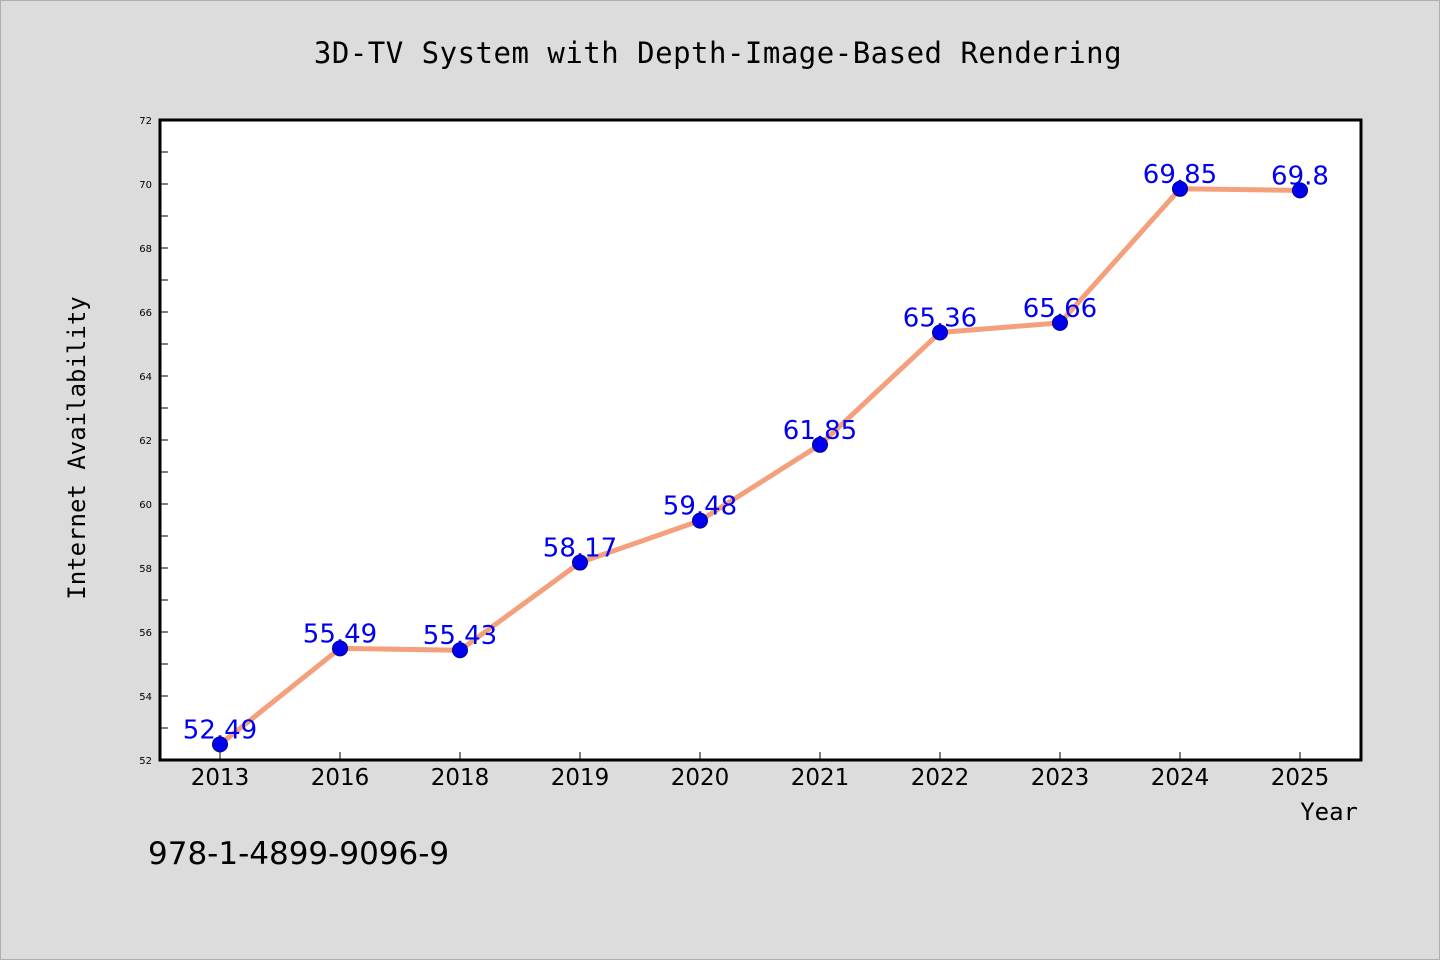 The width and height of the screenshot is (1440, 960). I want to click on x-tick-label: 2022, so click(940, 778).